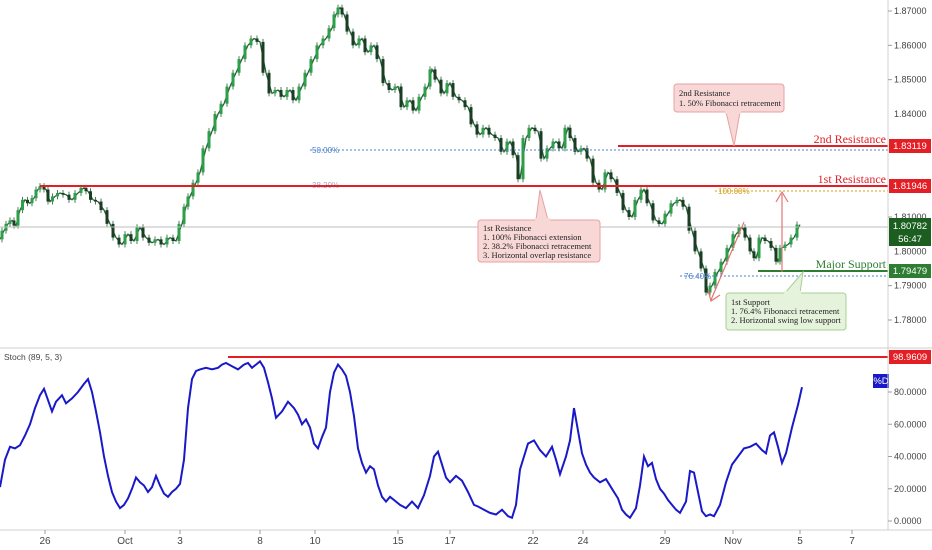 Image resolution: width=932 pixels, height=550 pixels. I want to click on stoch-indicator-label: Stoch (89, 5, 3), so click(33, 357).